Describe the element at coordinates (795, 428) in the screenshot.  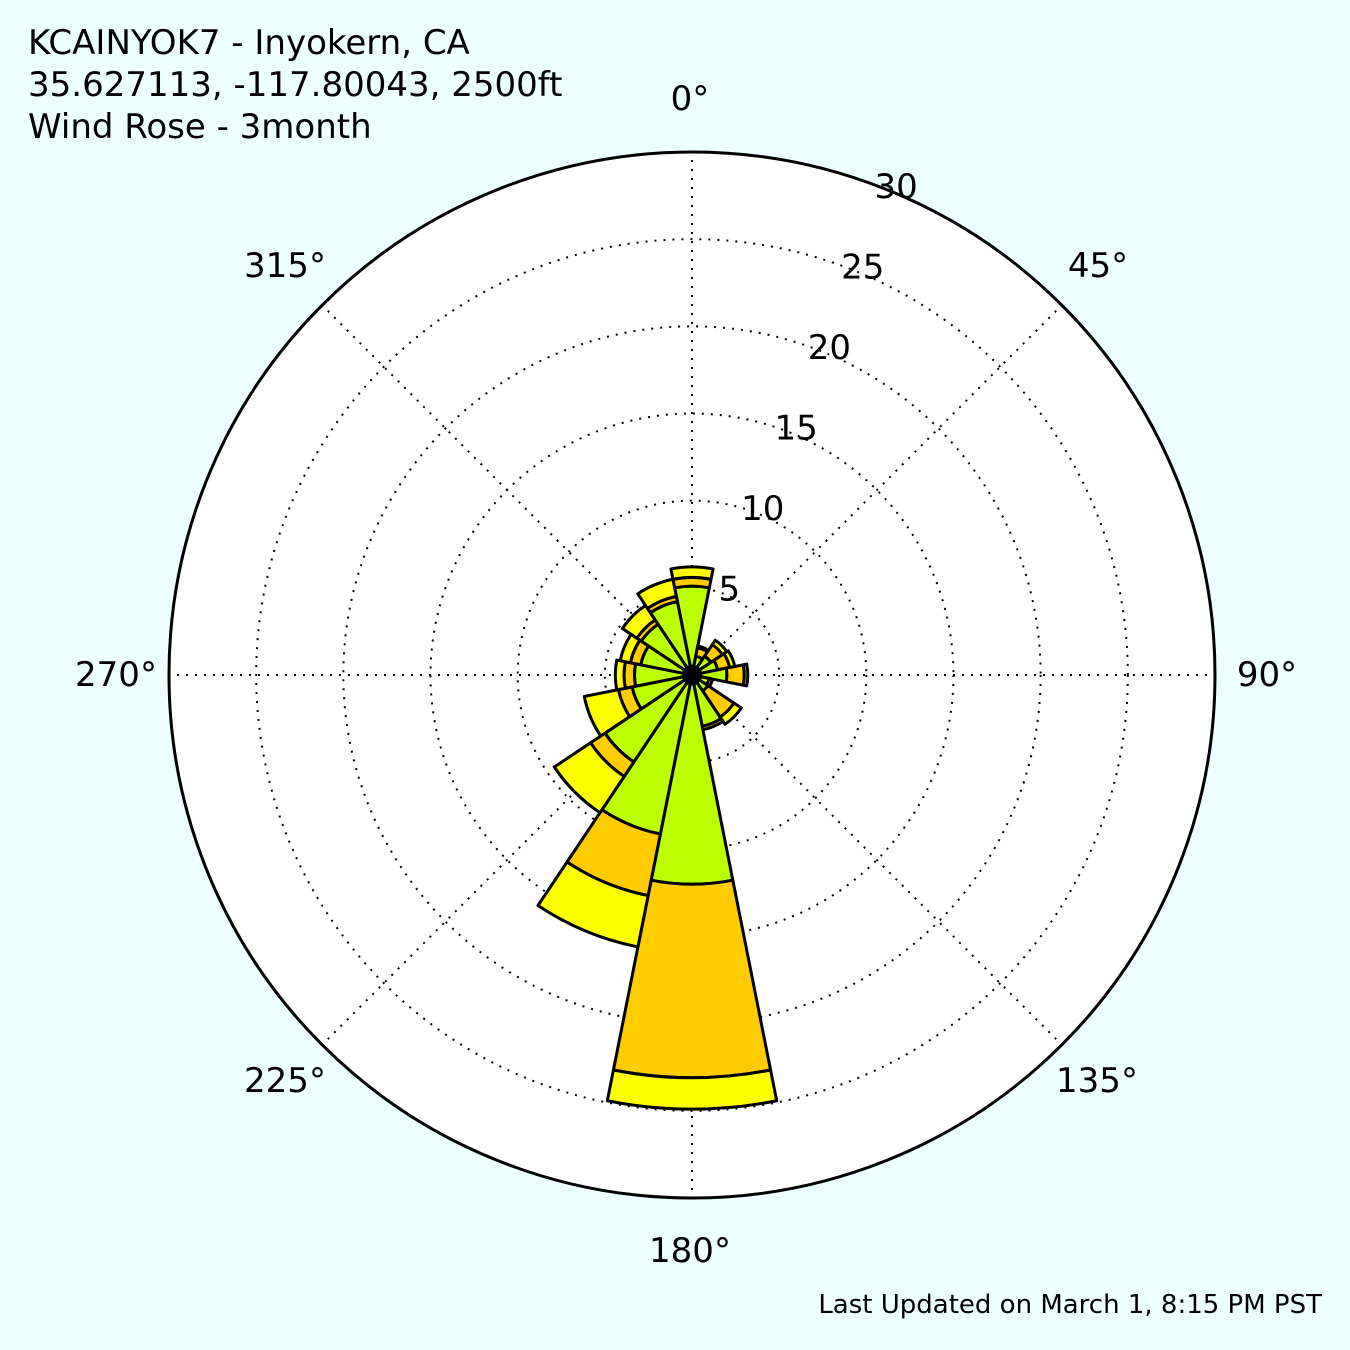
I see `radial-label-15: 15` at that location.